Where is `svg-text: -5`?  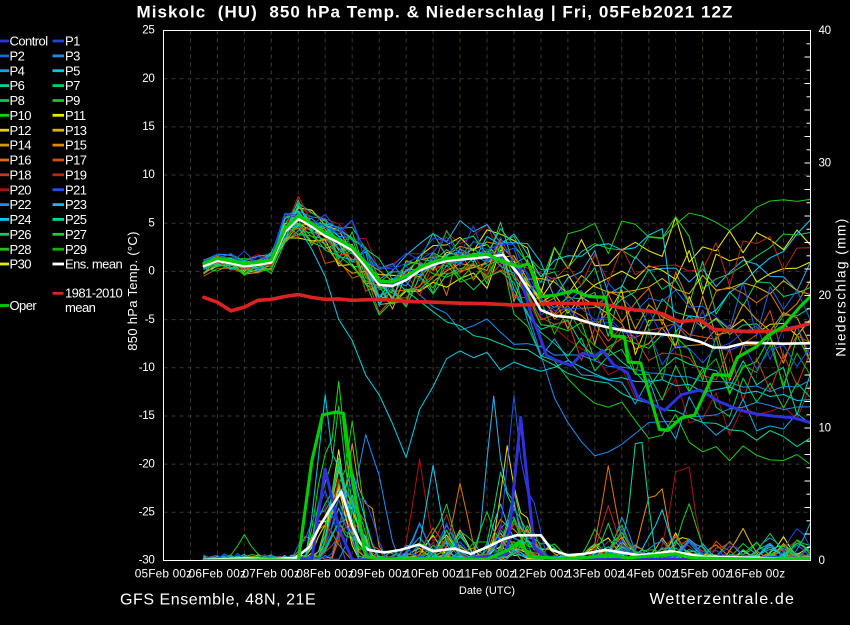 svg-text: -5 is located at coordinates (150, 319).